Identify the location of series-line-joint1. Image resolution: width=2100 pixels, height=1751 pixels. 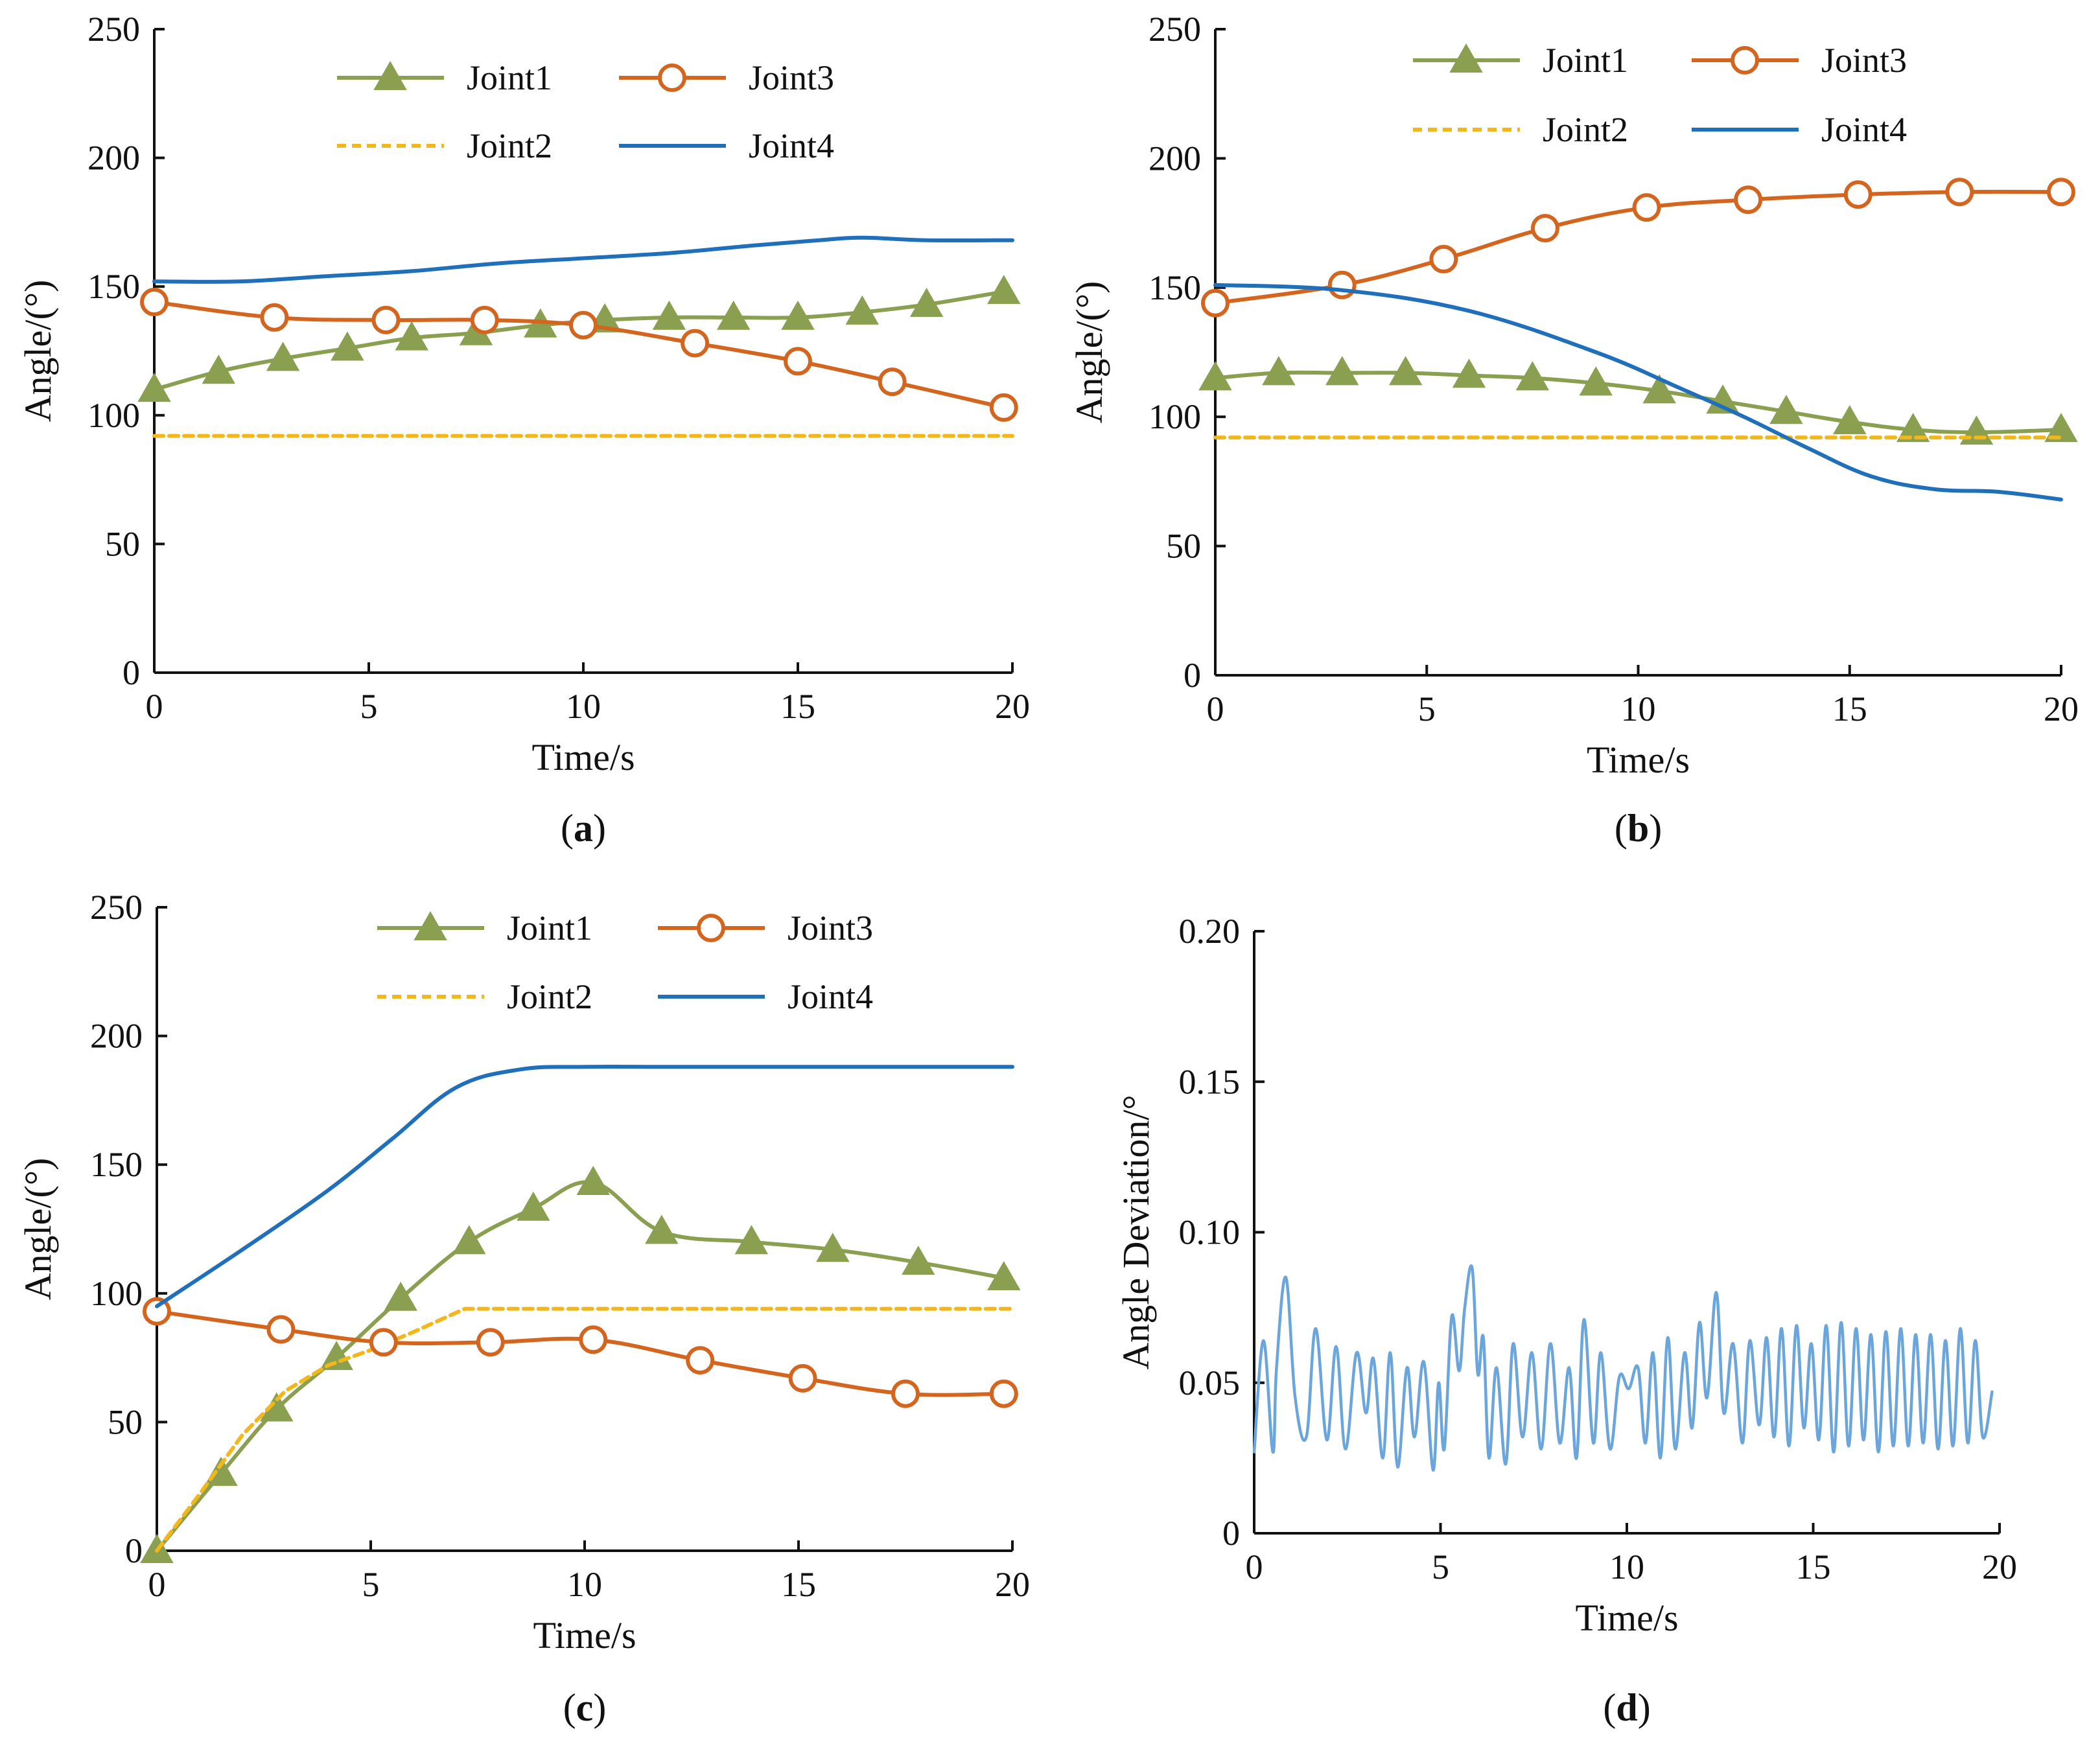
(580, 1366).